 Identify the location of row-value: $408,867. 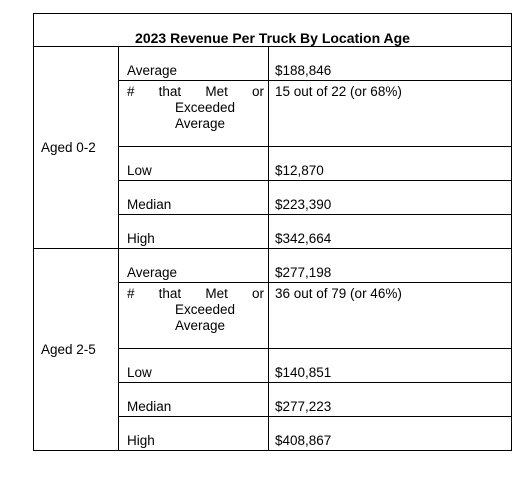
(390, 433).